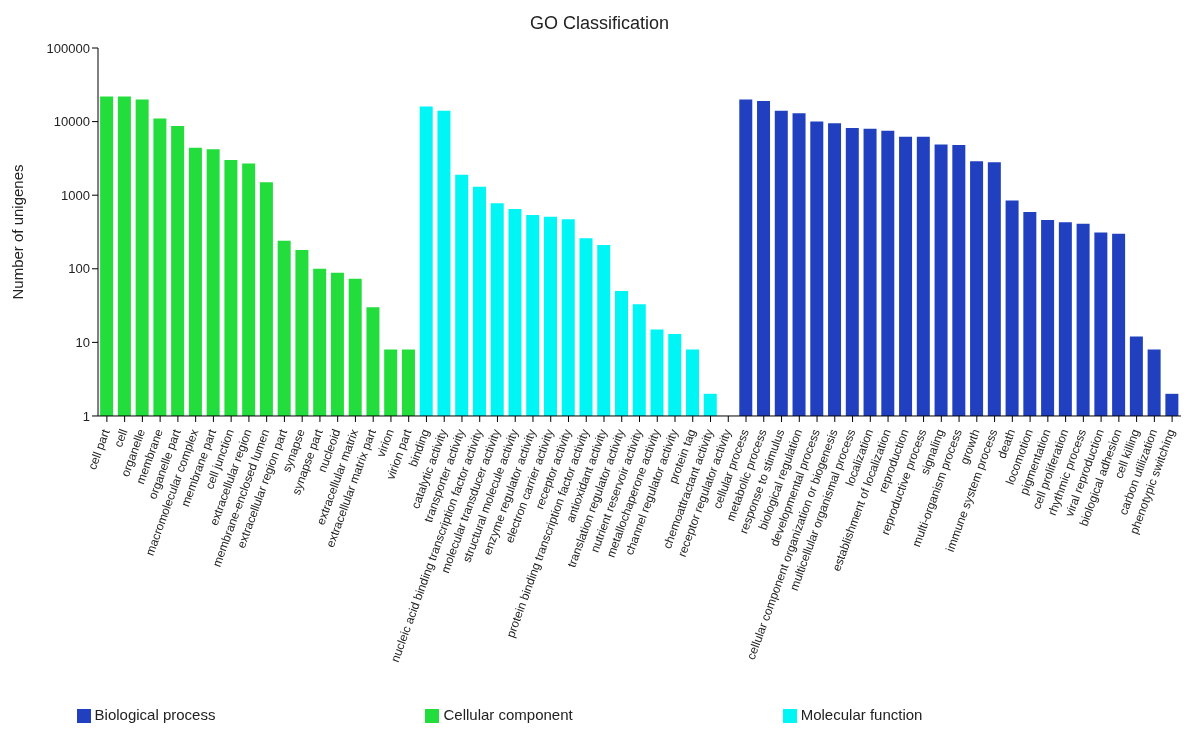 This screenshot has width=1199, height=741. I want to click on legend-label: Cellular component, so click(508, 714).